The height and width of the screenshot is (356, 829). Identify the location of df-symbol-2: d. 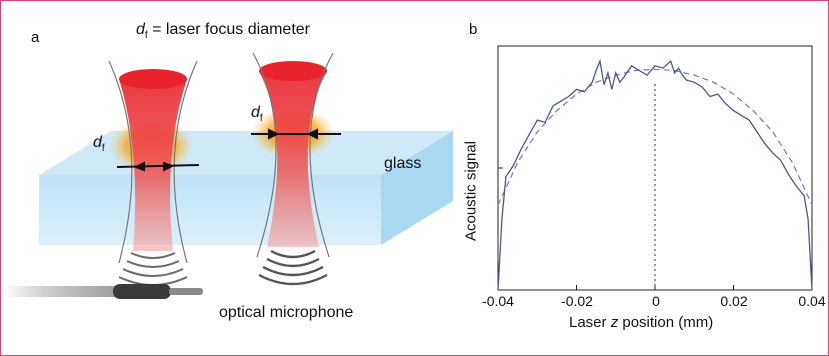
(255, 112).